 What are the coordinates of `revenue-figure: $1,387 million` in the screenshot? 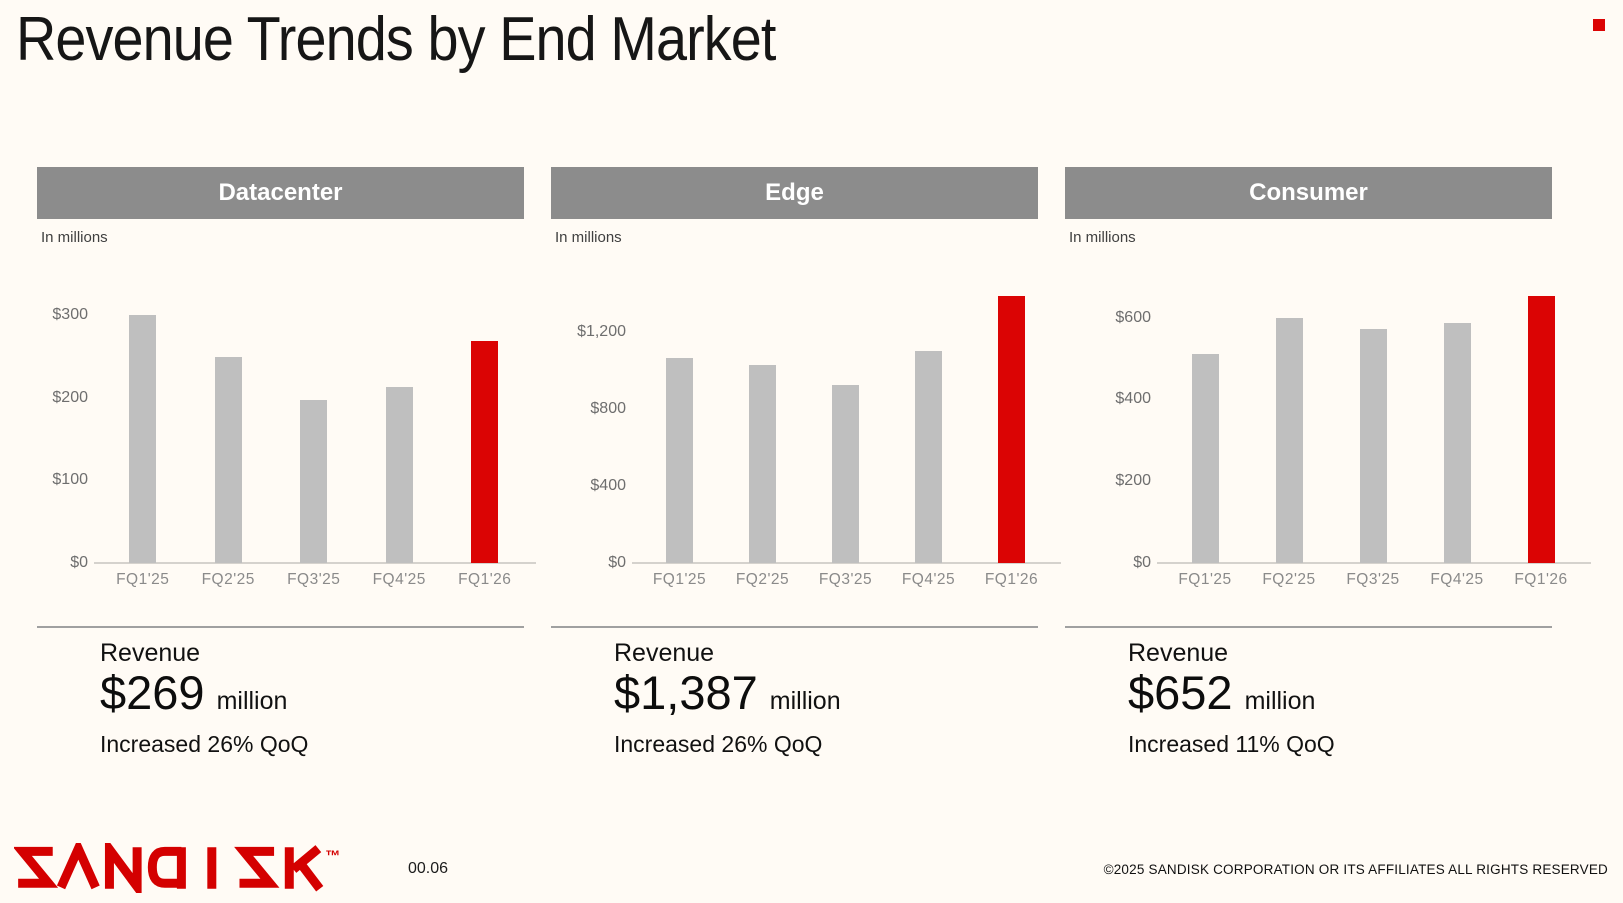 It's located at (727, 693).